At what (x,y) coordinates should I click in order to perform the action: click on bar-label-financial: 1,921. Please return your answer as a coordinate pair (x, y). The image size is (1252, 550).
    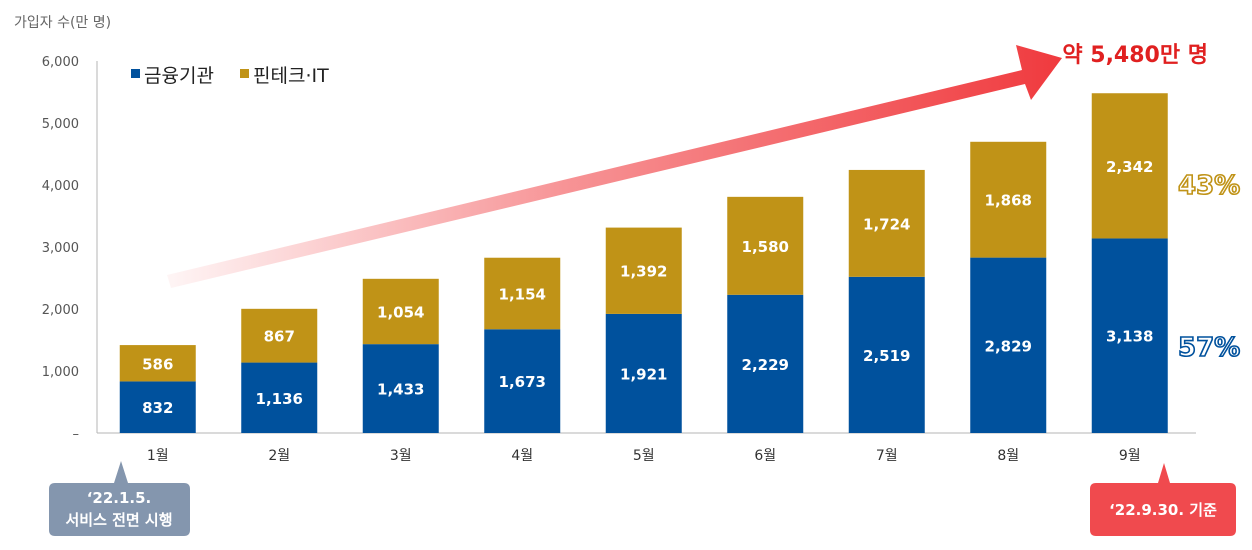
    Looking at the image, I should click on (643, 374).